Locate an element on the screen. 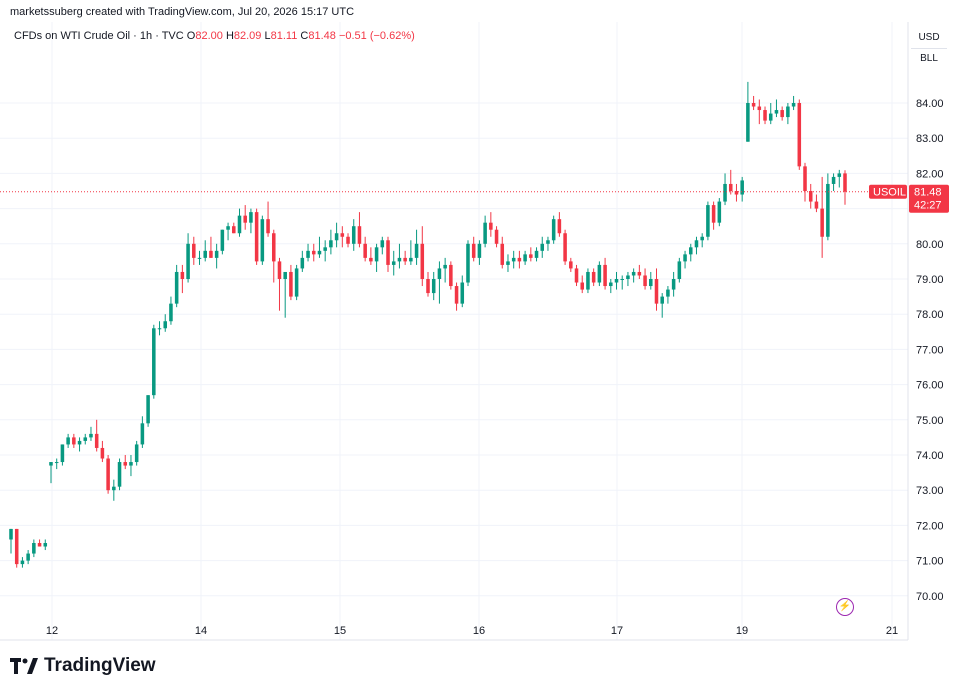  time-axis: 12 14 15 16 17 19 21 is located at coordinates (472, 631).